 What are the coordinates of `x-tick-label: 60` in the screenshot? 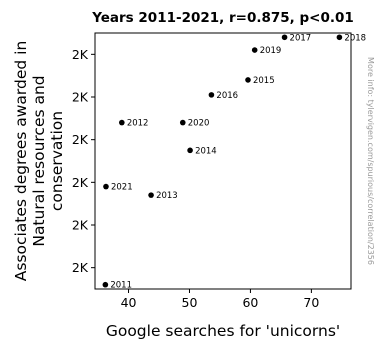 It's located at (250, 302).